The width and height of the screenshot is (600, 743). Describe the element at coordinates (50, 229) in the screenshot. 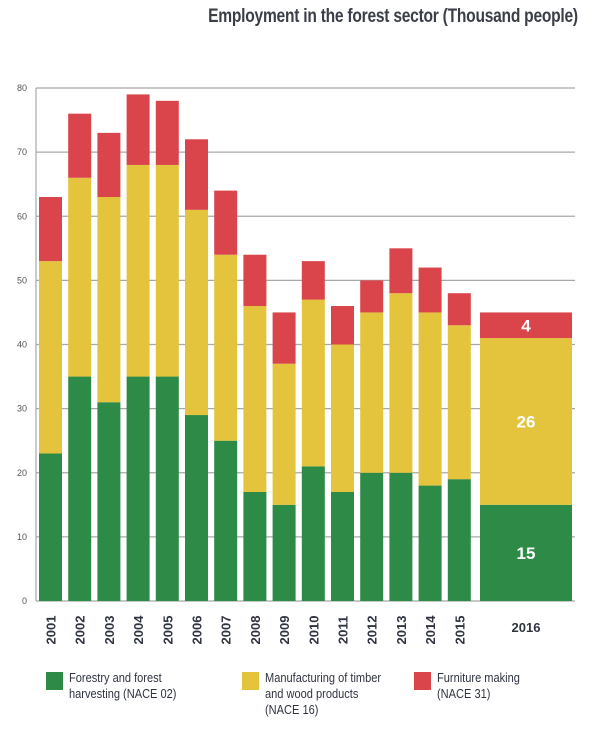

I see `bar-segment-2001-furniture` at that location.